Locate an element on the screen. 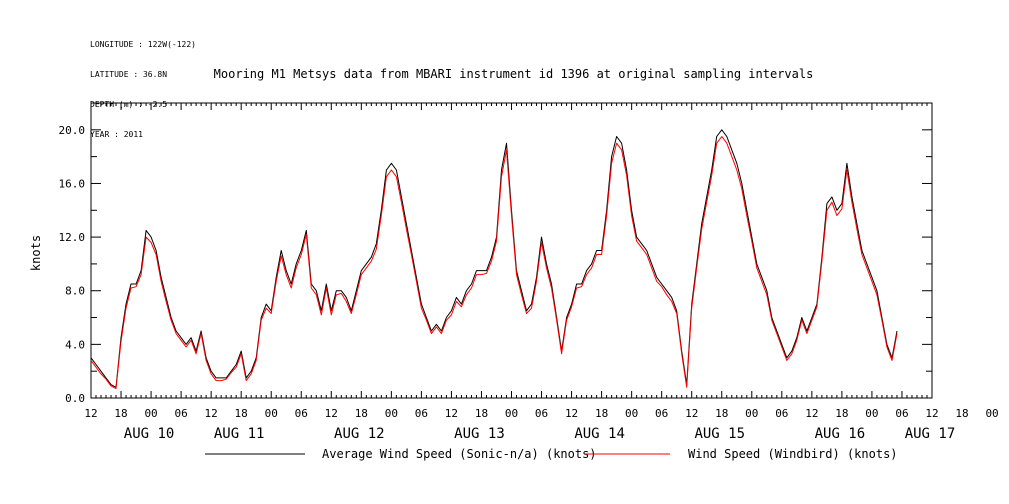 Image resolution: width=1009 pixels, height=504 pixels. legend-label: Average Wind Speed (Sonic-n/a) (knots) is located at coordinates (459, 454).